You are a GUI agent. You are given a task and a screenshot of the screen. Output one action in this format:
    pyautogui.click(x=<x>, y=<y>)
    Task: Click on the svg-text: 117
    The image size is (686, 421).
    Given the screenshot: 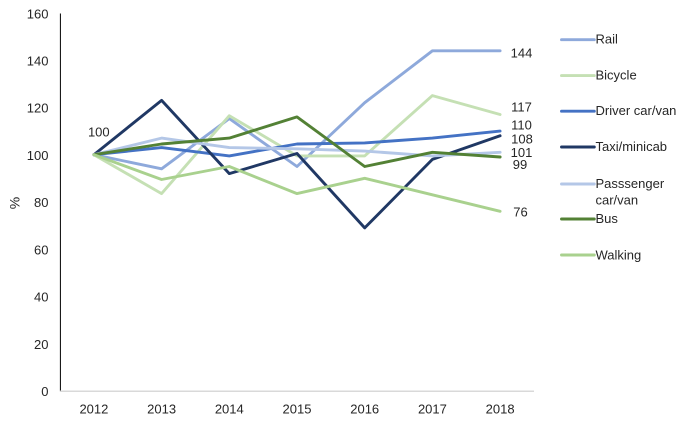 What is the action you would take?
    pyautogui.click(x=521, y=107)
    